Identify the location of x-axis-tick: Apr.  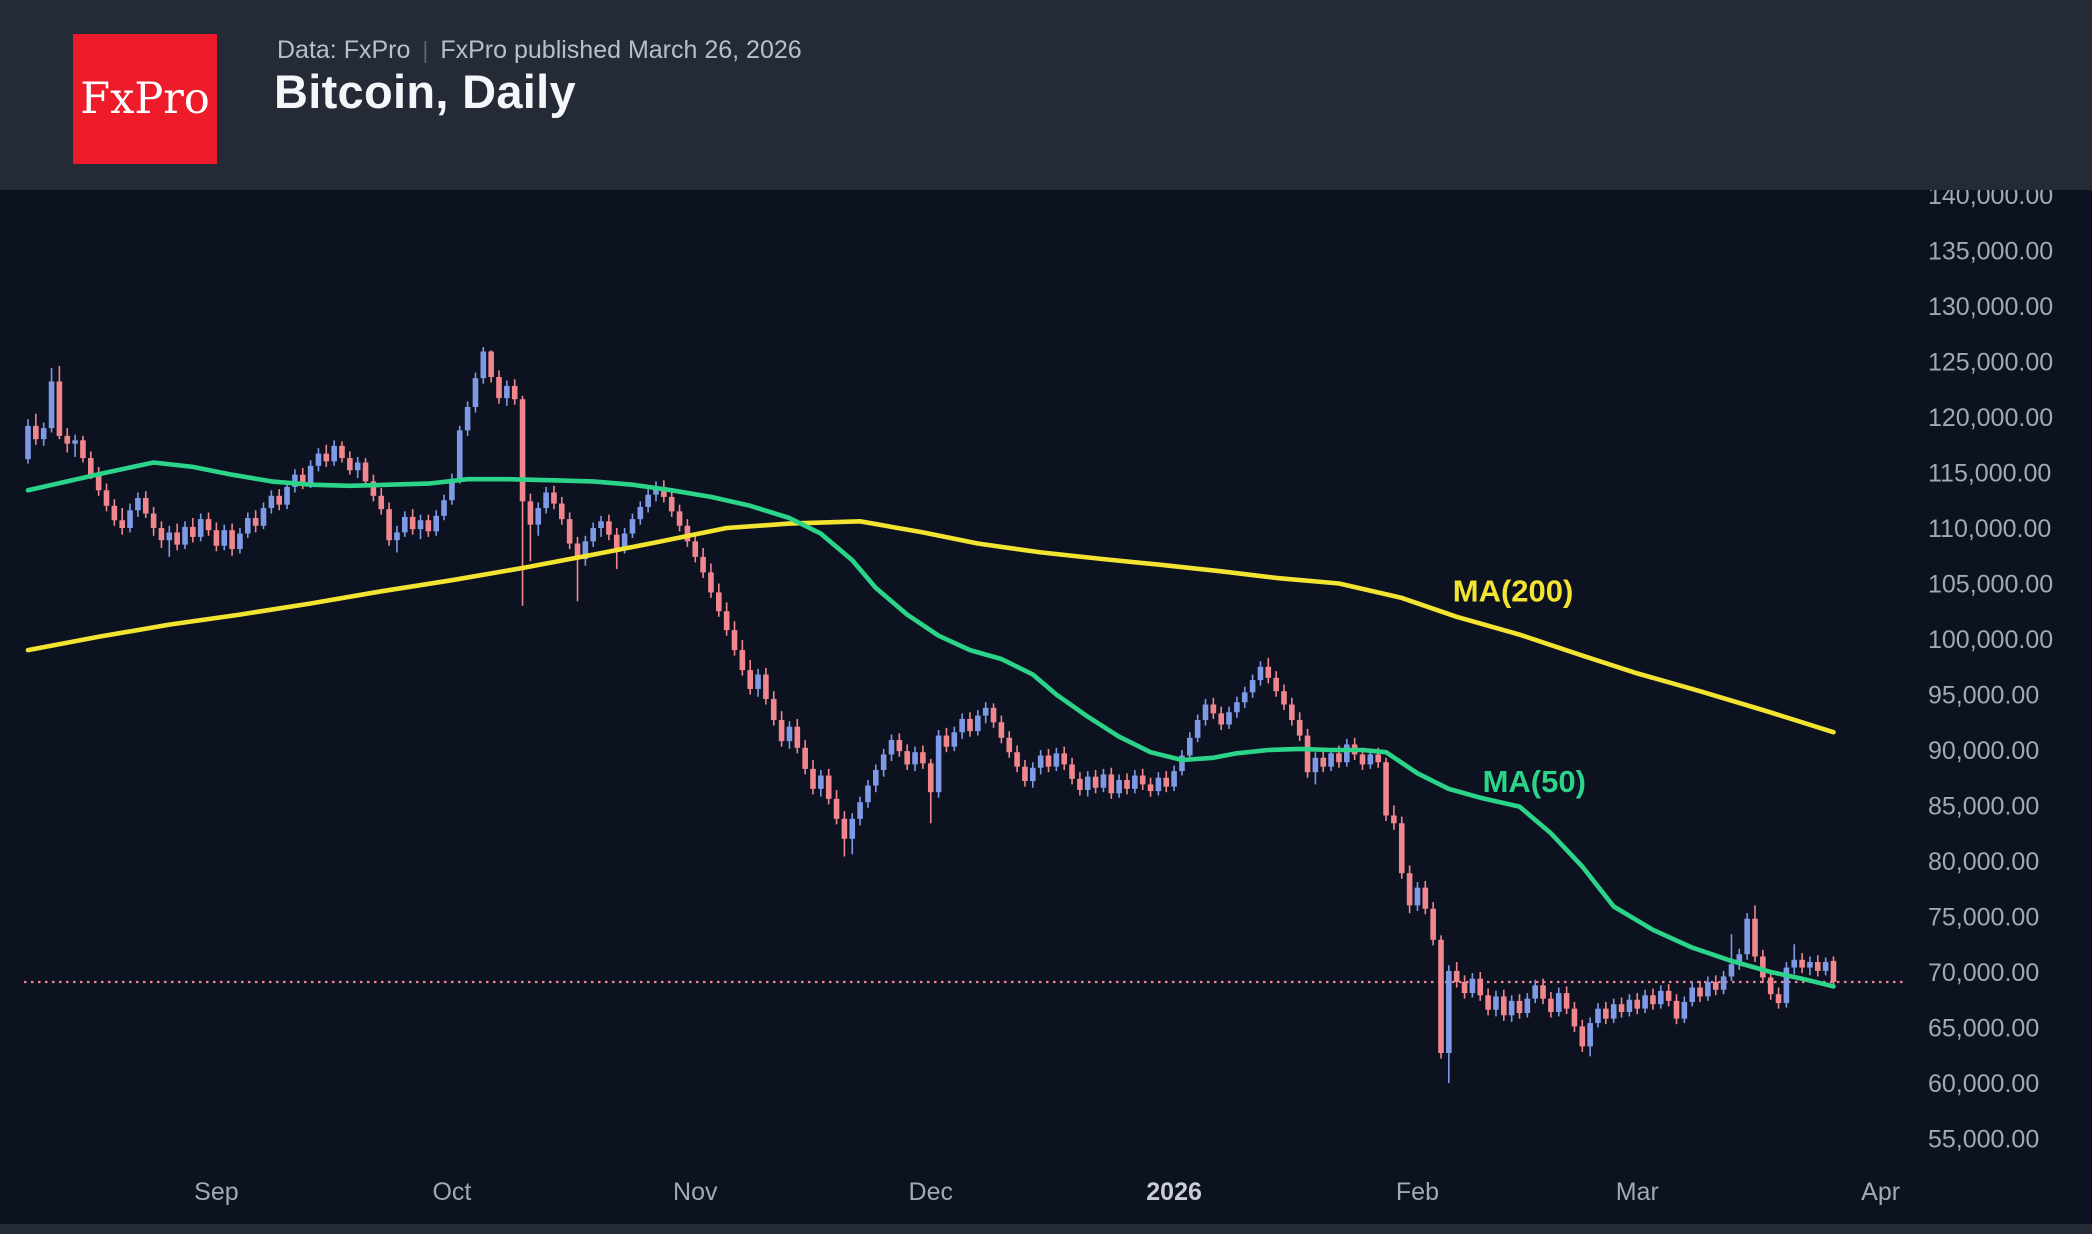
(1880, 1192).